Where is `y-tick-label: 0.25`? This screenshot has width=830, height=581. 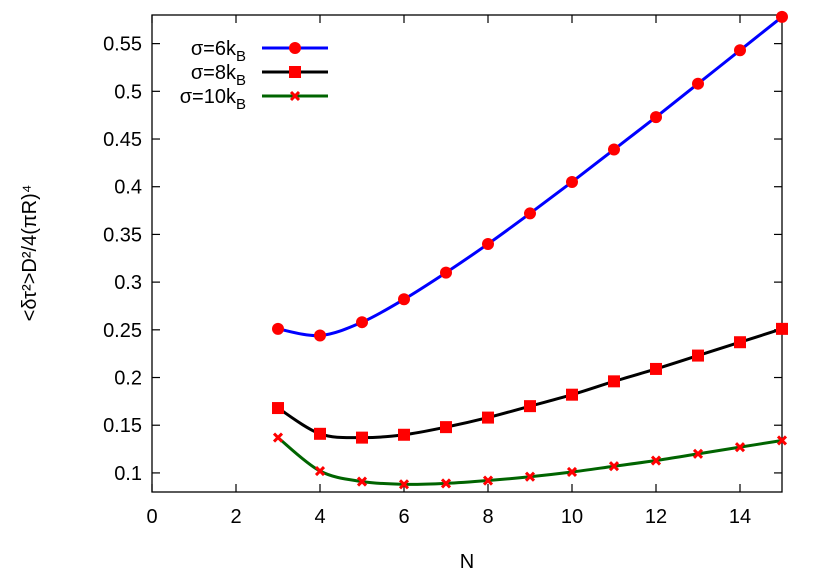
y-tick-label: 0.25 is located at coordinates (122, 331).